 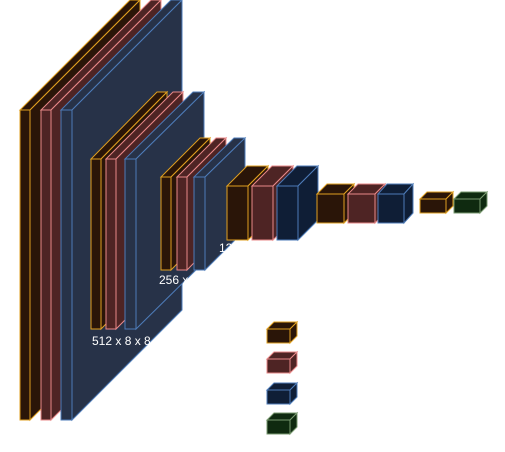 I want to click on layer-label-12: 12, so click(x=226, y=248).